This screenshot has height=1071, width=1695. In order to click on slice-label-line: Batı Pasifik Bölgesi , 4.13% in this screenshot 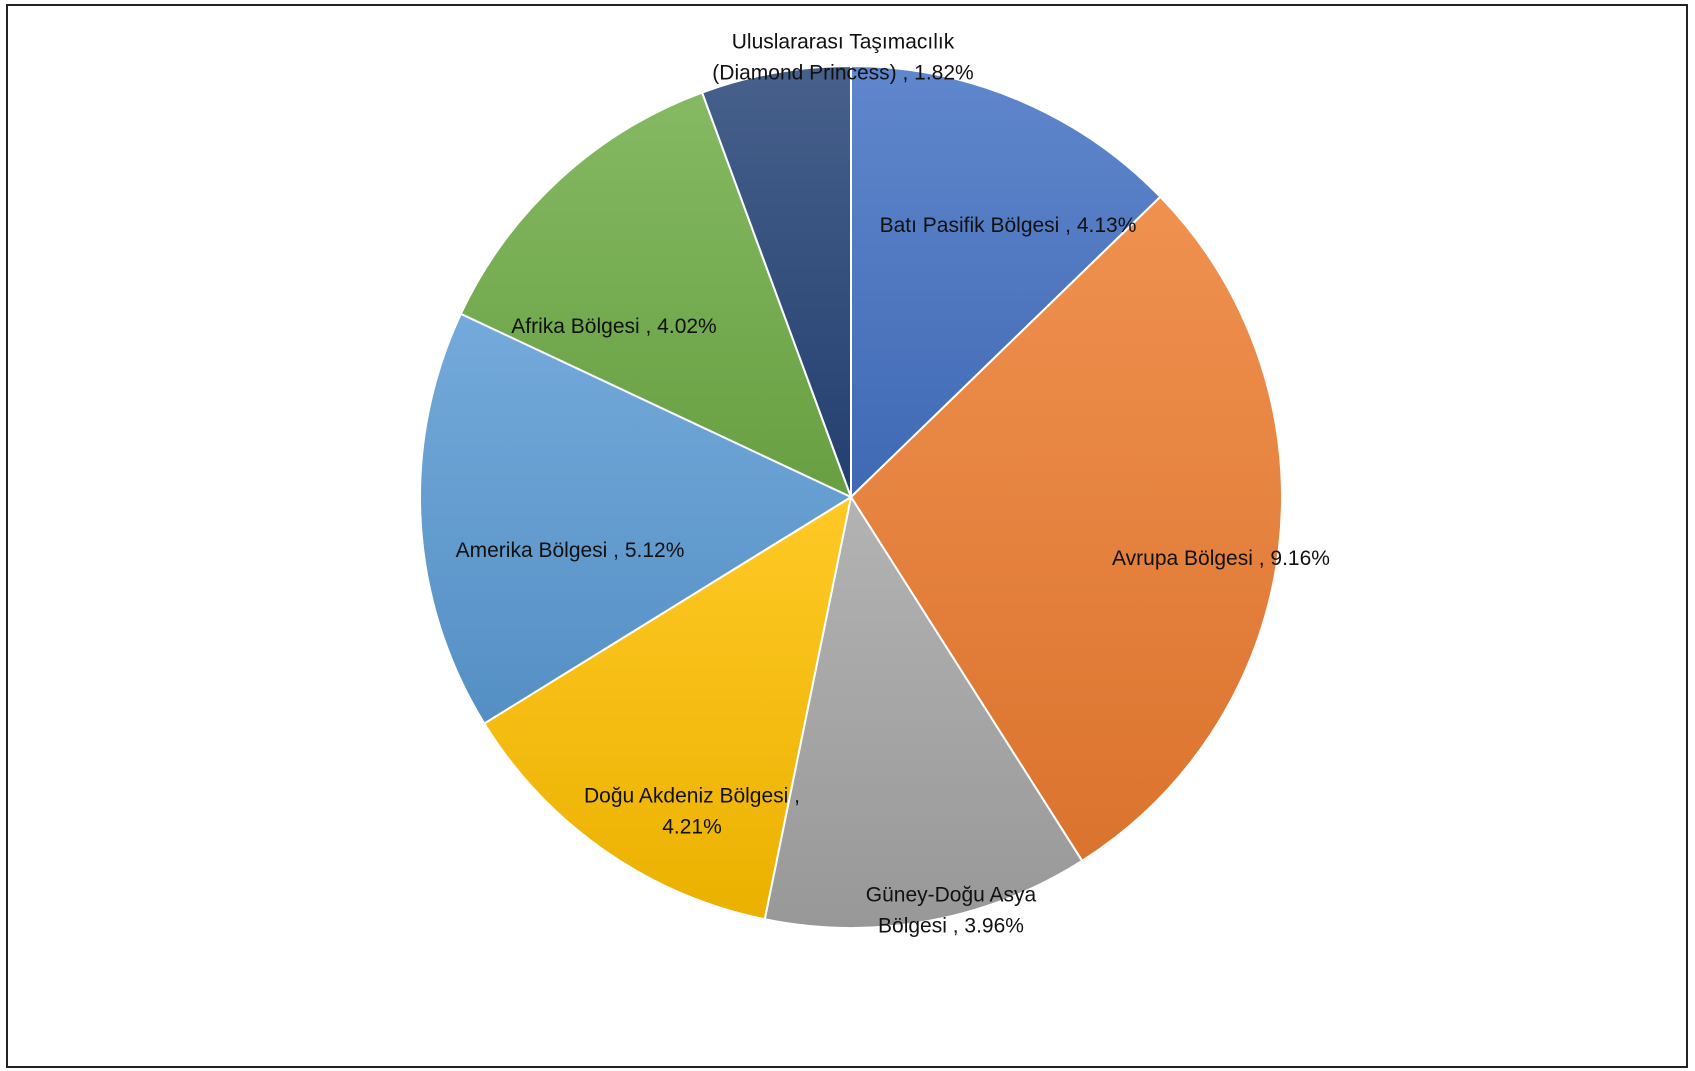, I will do `click(1008, 225)`.